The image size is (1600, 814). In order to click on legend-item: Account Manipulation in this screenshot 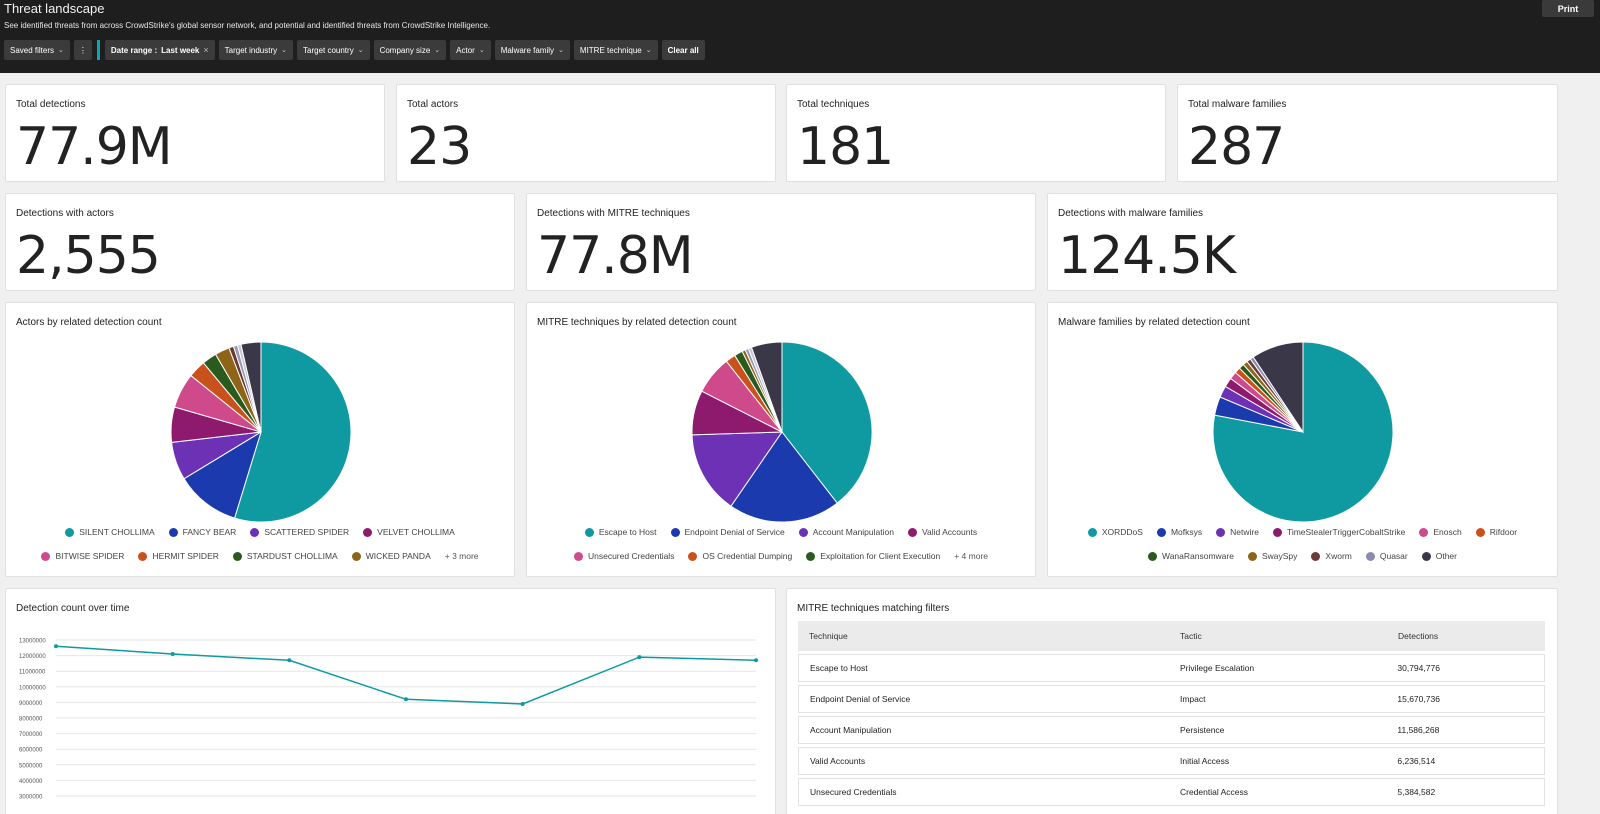, I will do `click(846, 532)`.